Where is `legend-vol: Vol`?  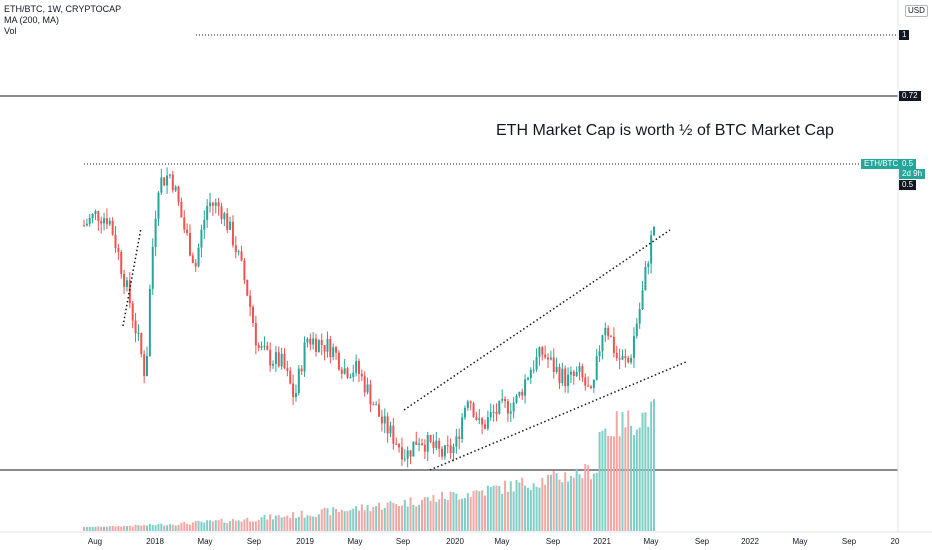
legend-vol: Vol is located at coordinates (10, 31).